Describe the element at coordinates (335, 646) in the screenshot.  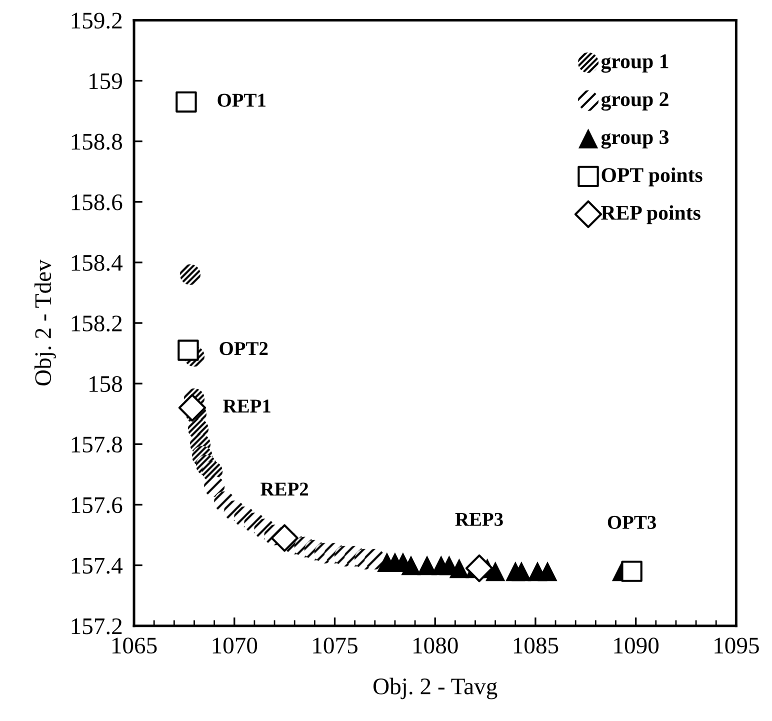
I see `x-tick-label: 1075` at that location.